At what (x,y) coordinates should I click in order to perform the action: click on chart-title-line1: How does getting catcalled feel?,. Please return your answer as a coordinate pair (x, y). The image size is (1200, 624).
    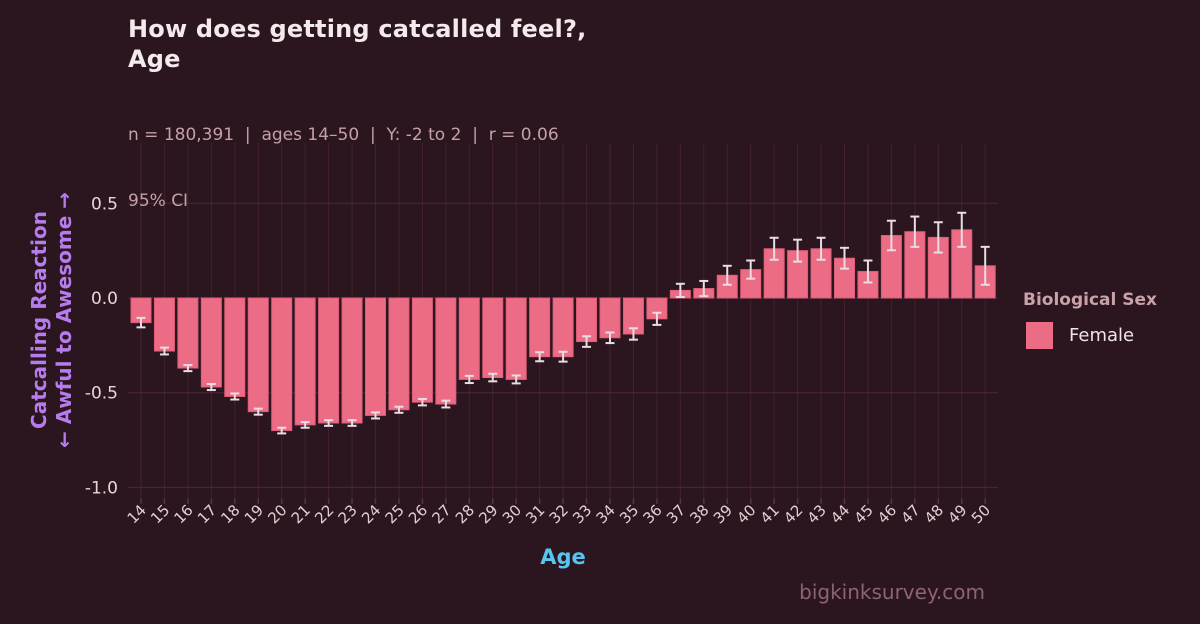
    Looking at the image, I should click on (357, 29).